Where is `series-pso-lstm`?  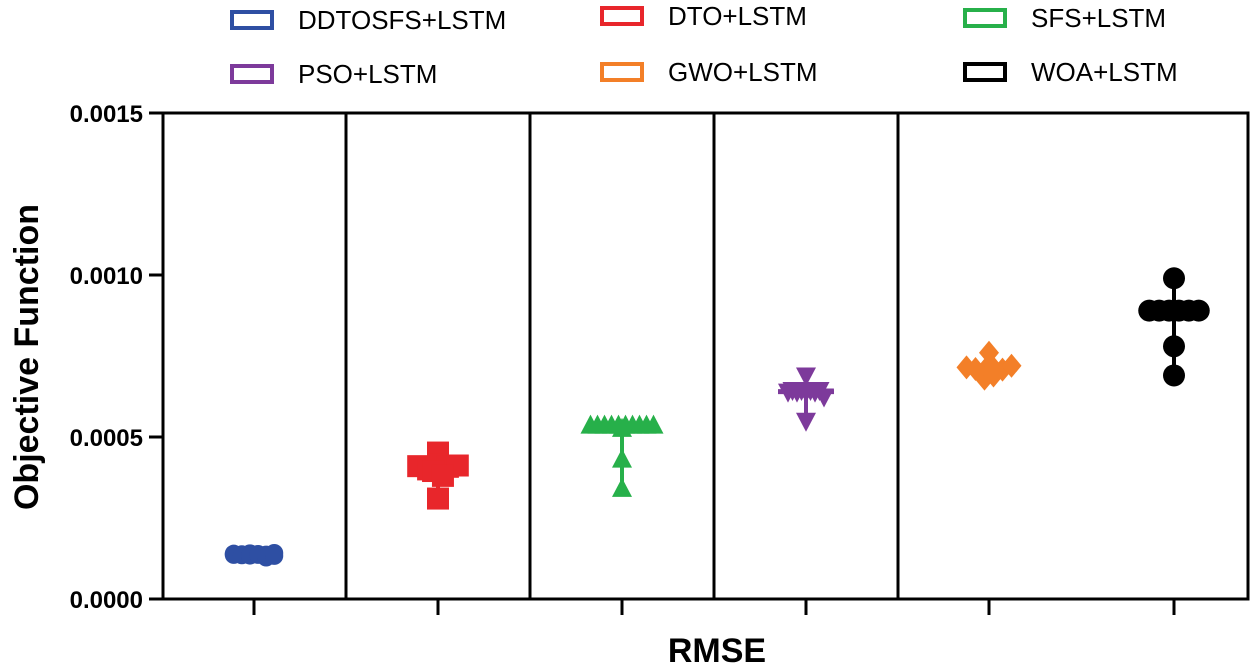 series-pso-lstm is located at coordinates (806, 399).